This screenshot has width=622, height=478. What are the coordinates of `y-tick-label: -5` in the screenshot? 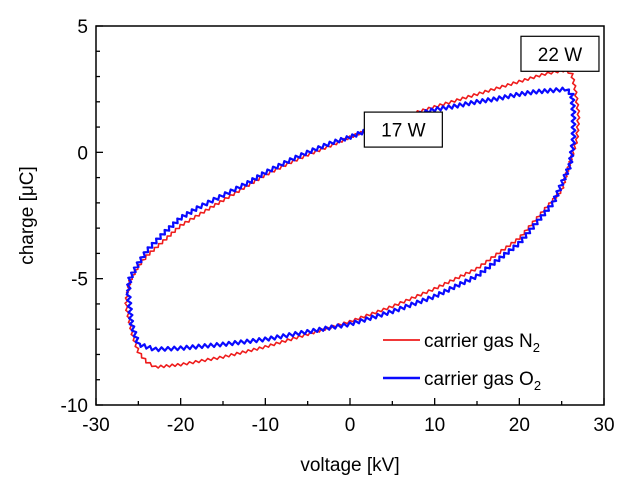 It's located at (79, 280).